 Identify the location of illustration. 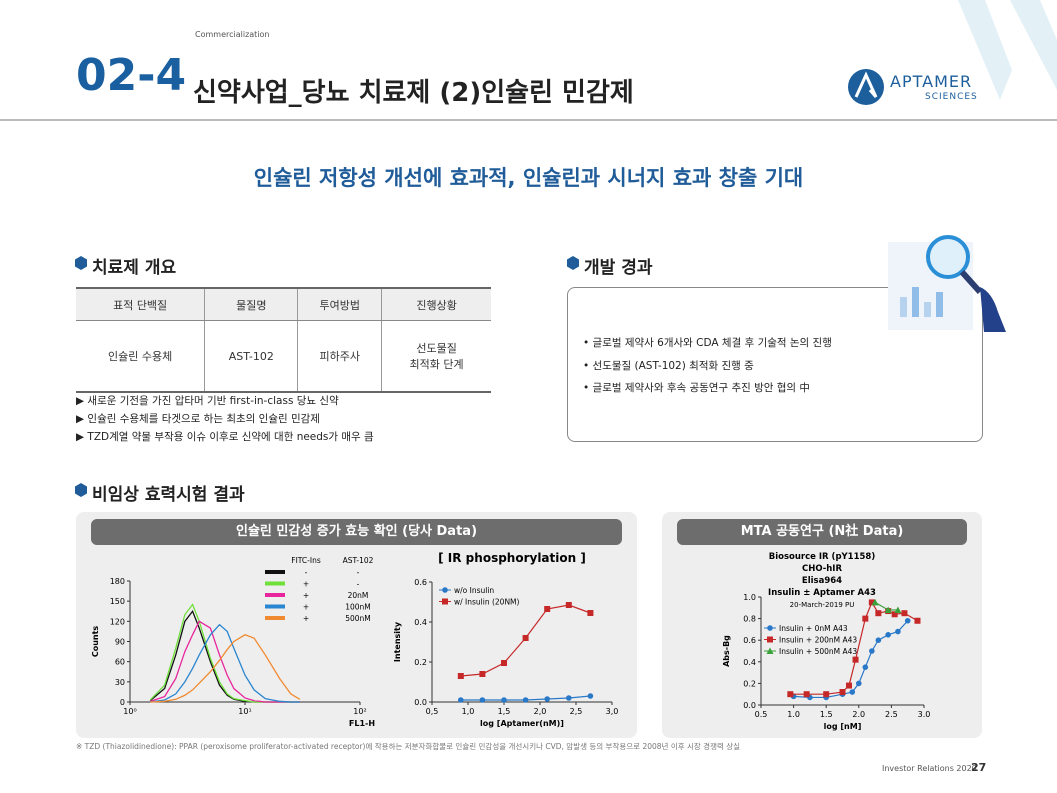
(947, 283).